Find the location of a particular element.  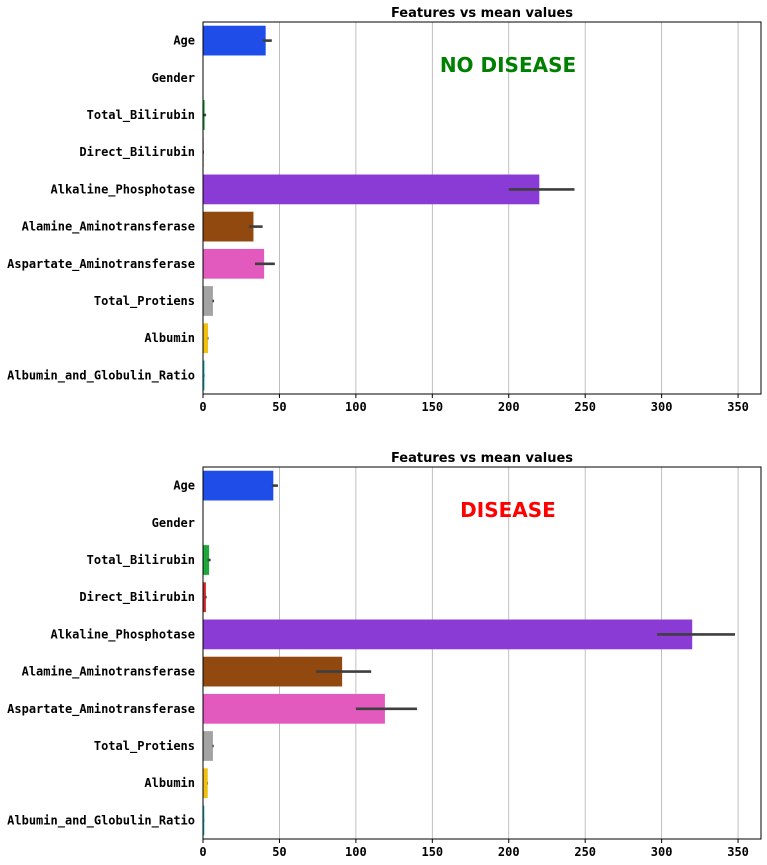

bar-alamine-aminotransferase is located at coordinates (228, 226).